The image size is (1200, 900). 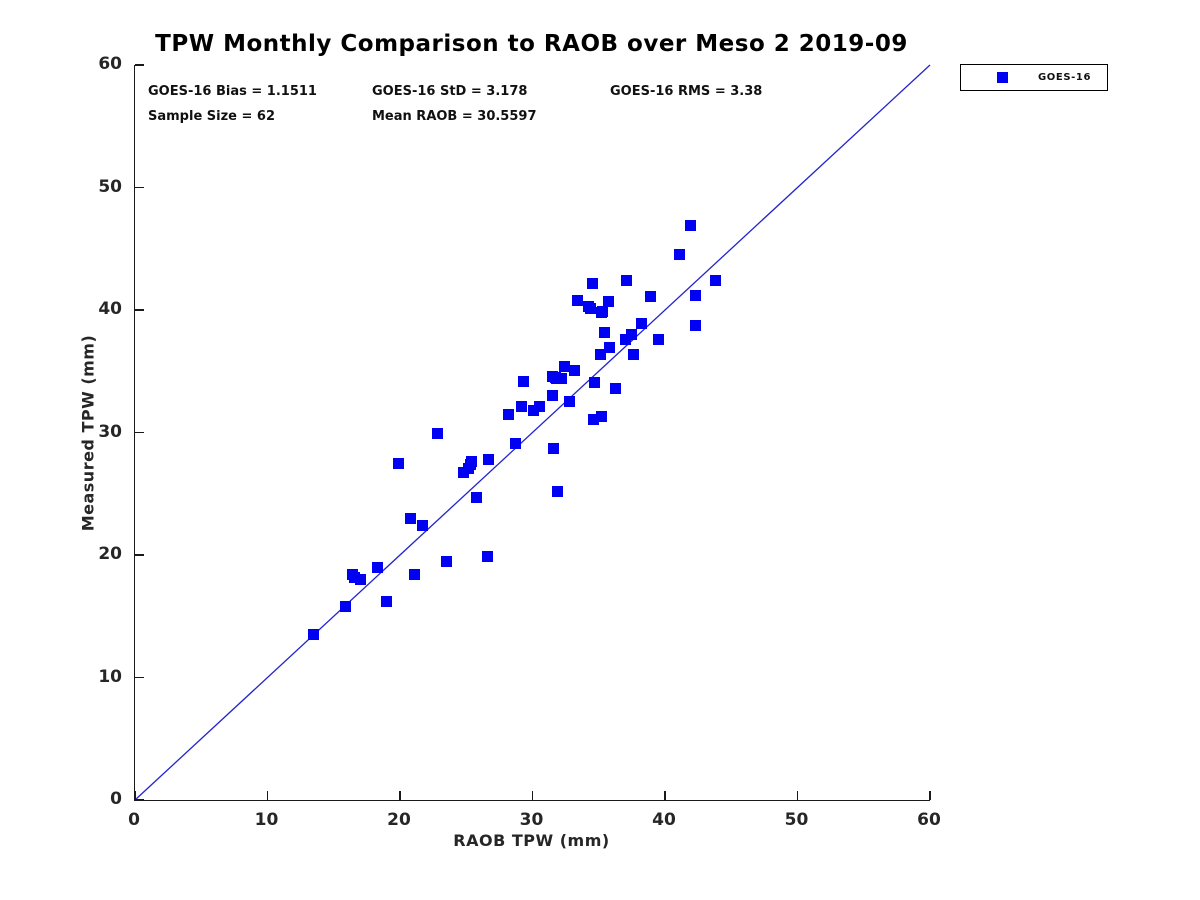 I want to click on y-tick-label: 0, so click(x=116, y=799).